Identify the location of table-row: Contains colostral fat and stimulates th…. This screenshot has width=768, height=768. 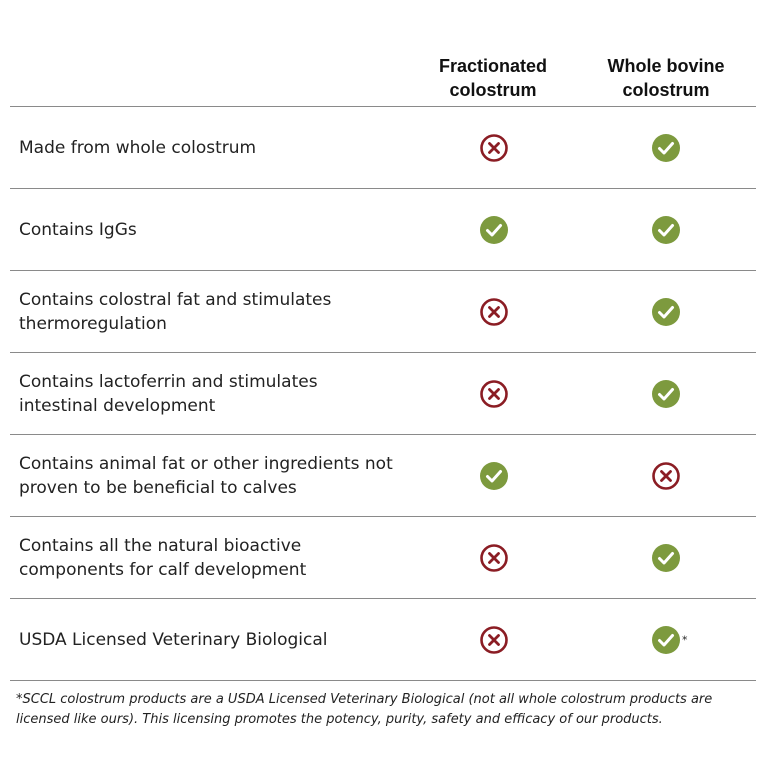
(383, 312).